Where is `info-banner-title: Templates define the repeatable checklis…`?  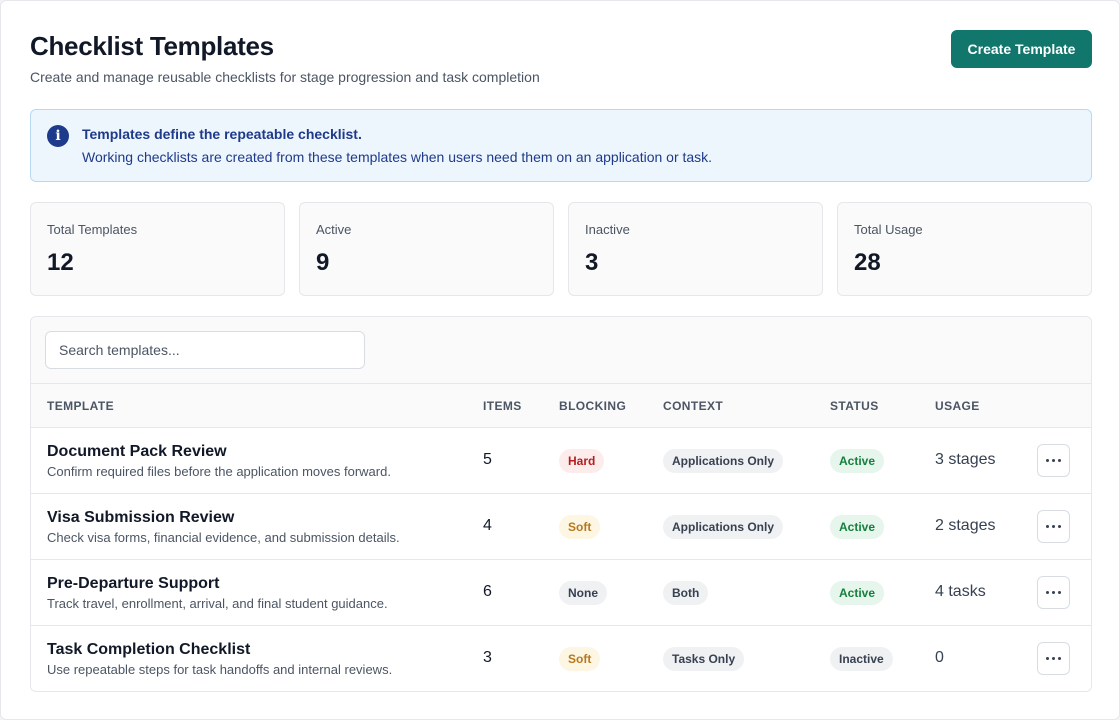
info-banner-title: Templates define the repeatable checklis… is located at coordinates (222, 134).